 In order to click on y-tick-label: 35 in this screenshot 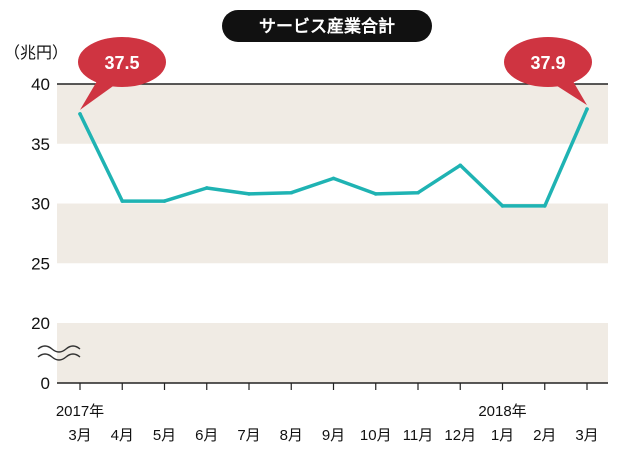, I will do `click(40, 144)`.